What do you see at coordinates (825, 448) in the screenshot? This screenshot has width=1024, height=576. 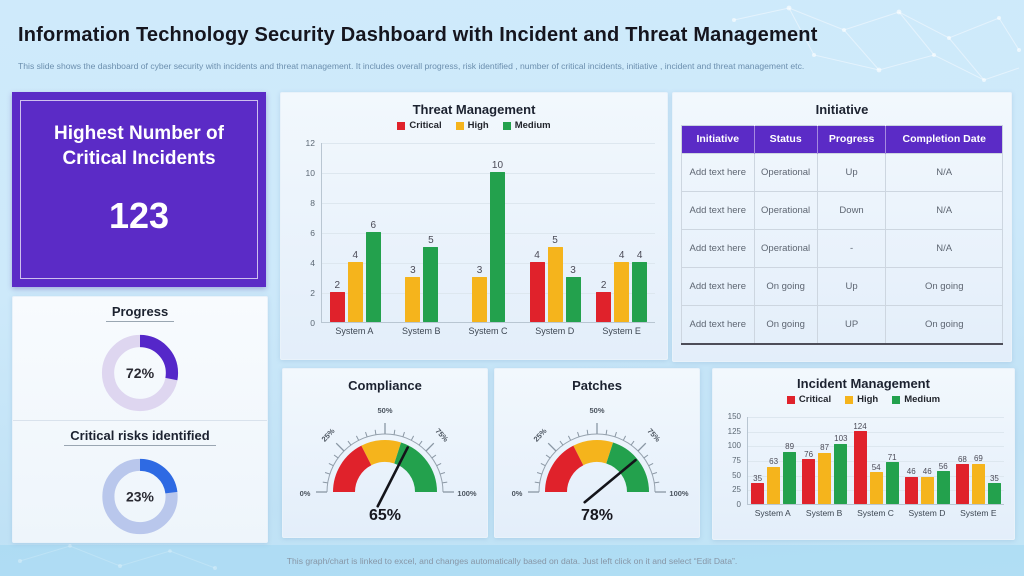 I see `bar-value-label: 87` at bounding box center [825, 448].